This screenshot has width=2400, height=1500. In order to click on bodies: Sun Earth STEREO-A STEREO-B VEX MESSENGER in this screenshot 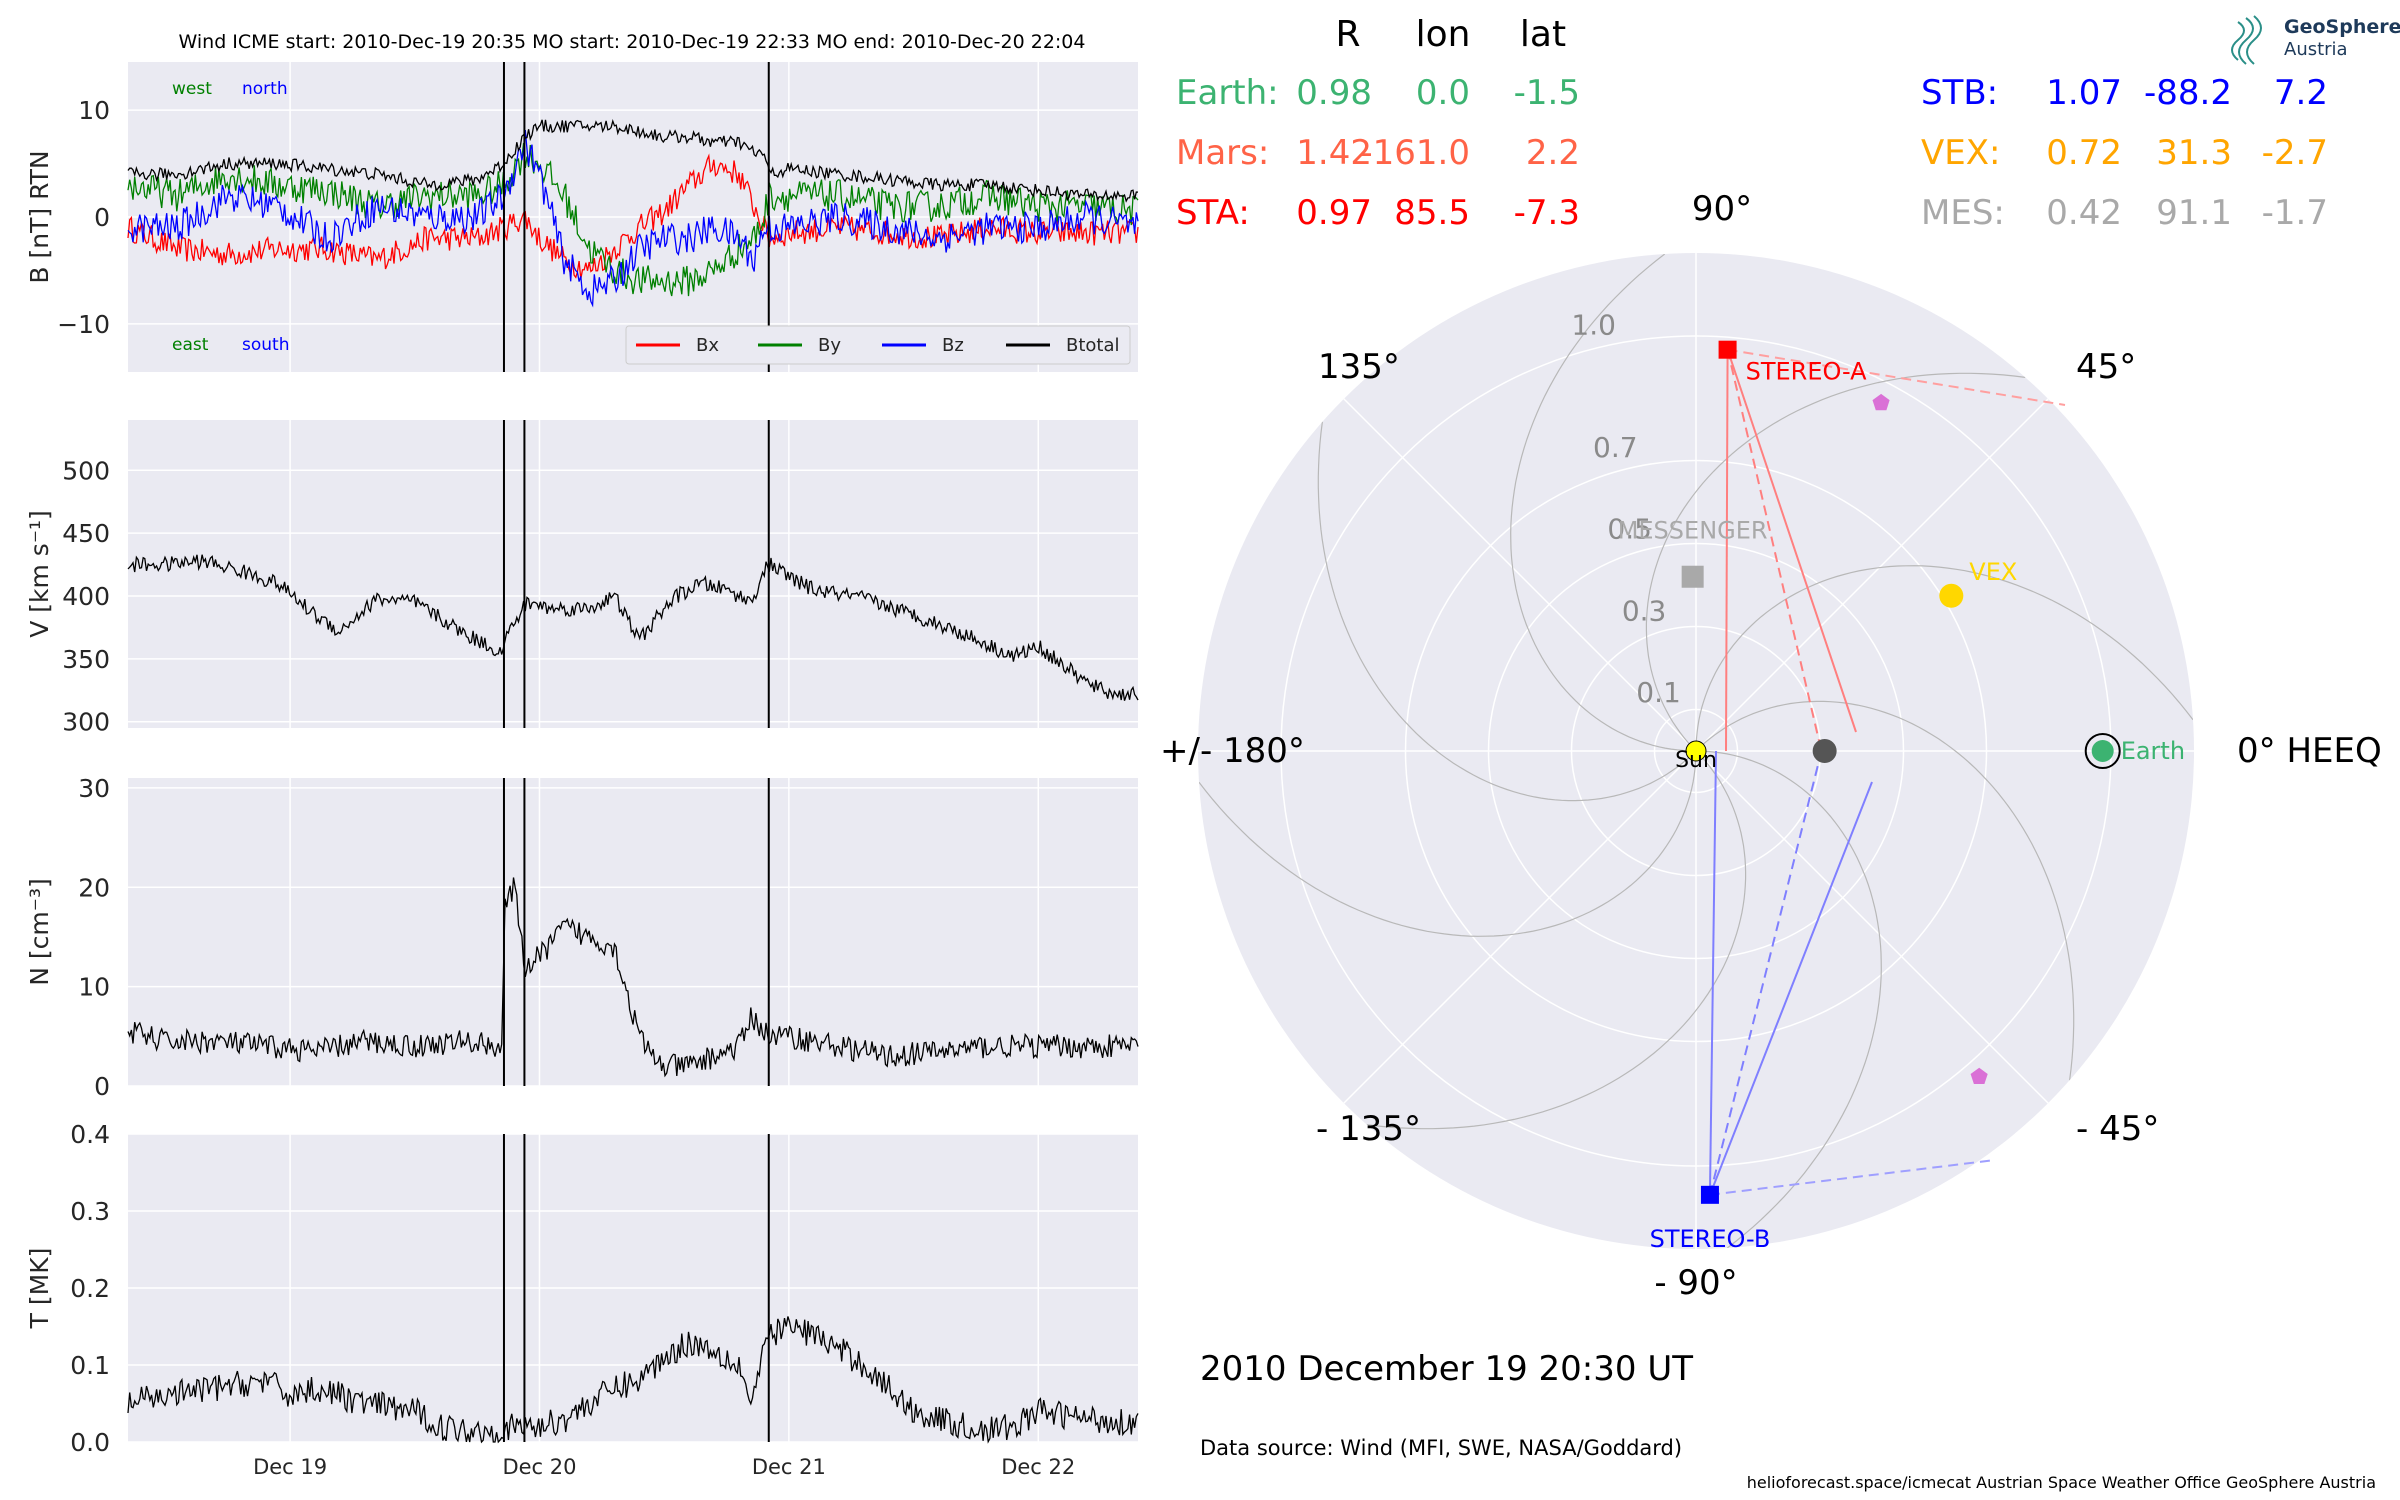, I will do `click(1901, 796)`.